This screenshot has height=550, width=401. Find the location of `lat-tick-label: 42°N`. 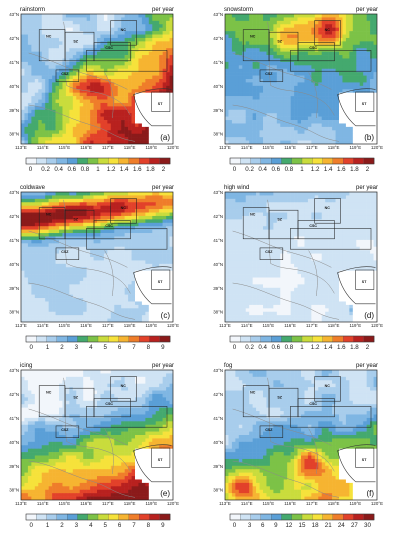

lat-tick-label: 42°N is located at coordinates (218, 394).